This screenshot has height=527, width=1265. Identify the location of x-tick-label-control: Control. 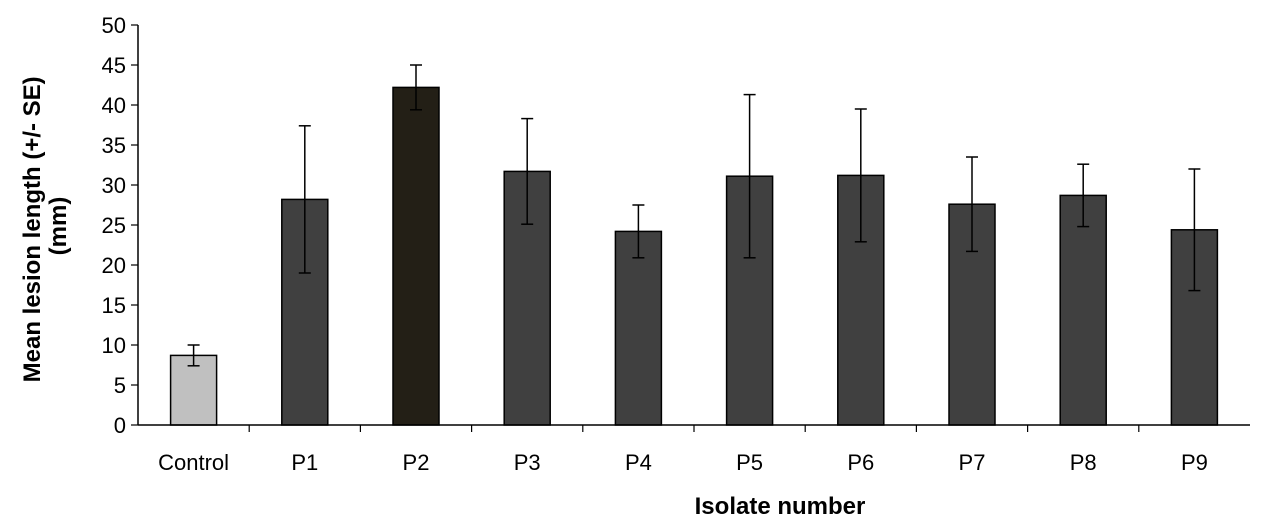
(193, 462).